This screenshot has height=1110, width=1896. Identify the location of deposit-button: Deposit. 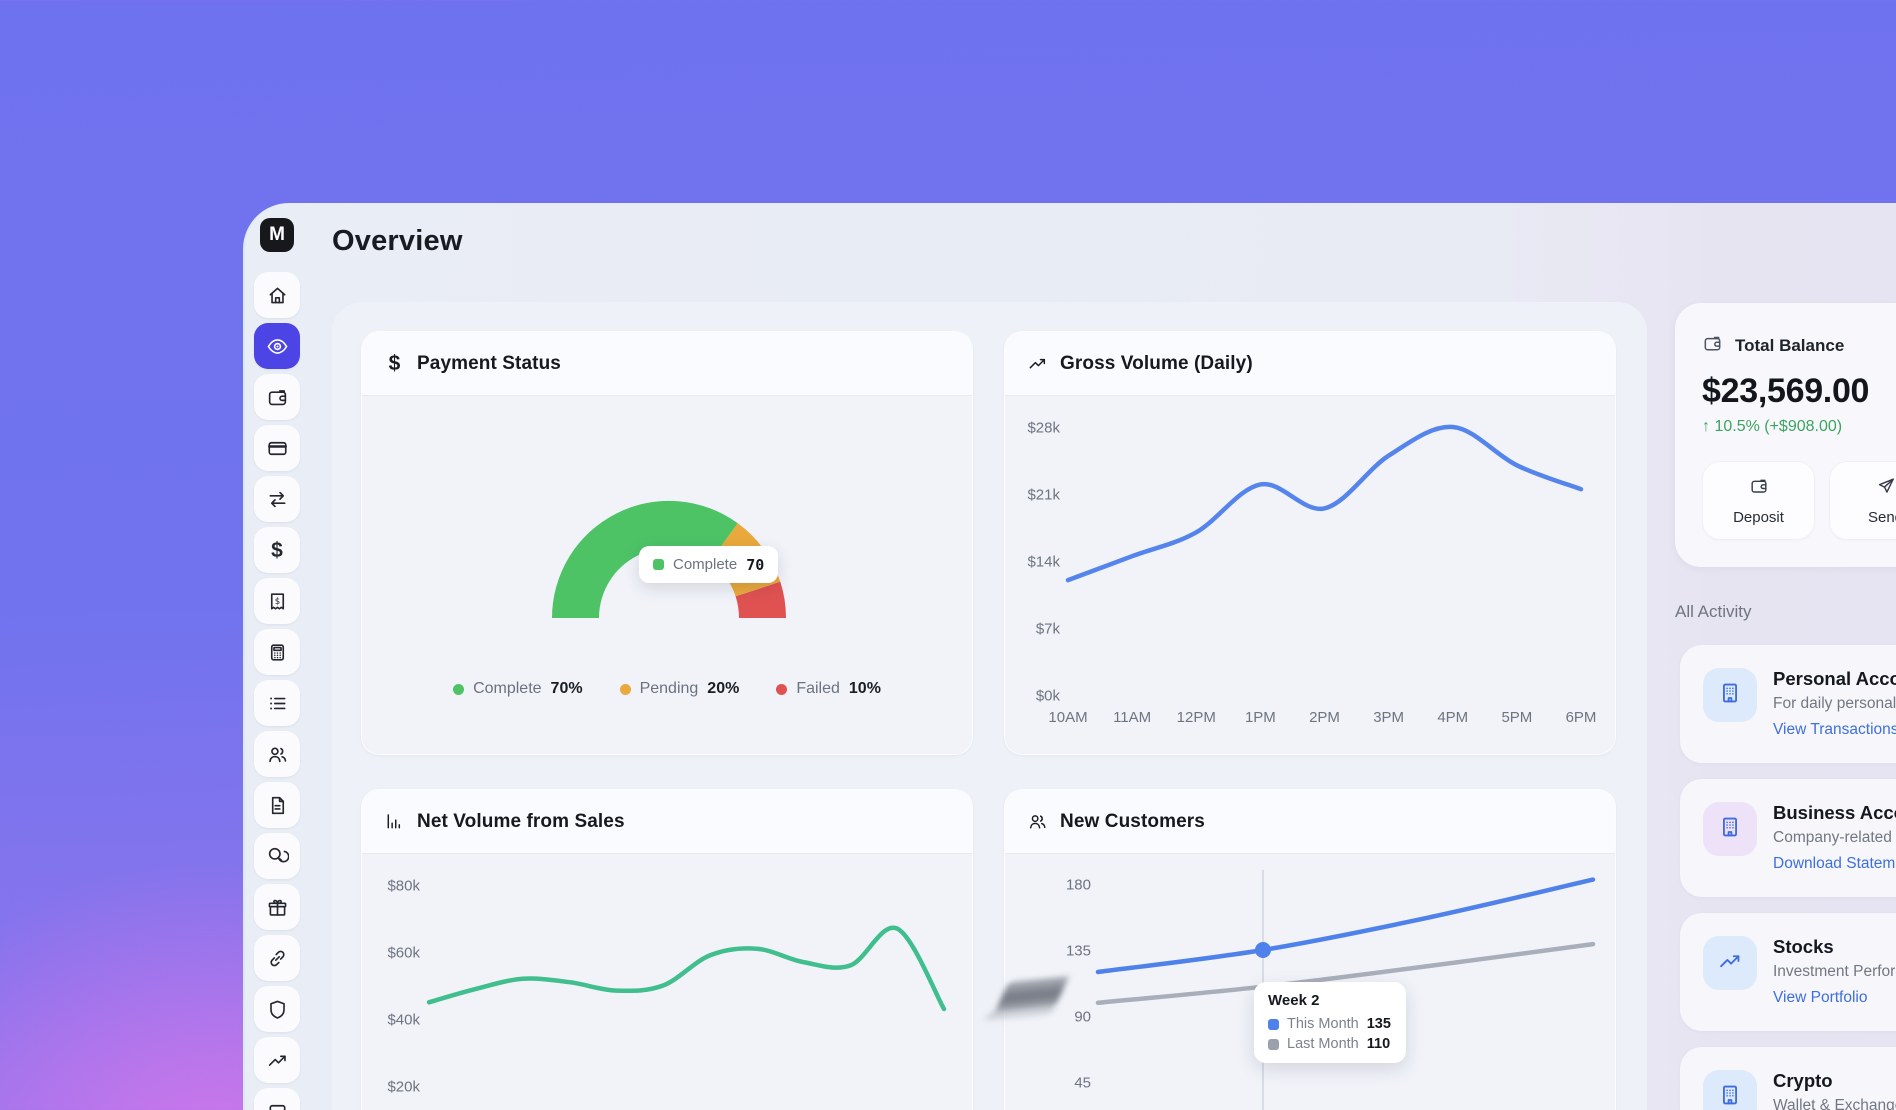
(1758, 500).